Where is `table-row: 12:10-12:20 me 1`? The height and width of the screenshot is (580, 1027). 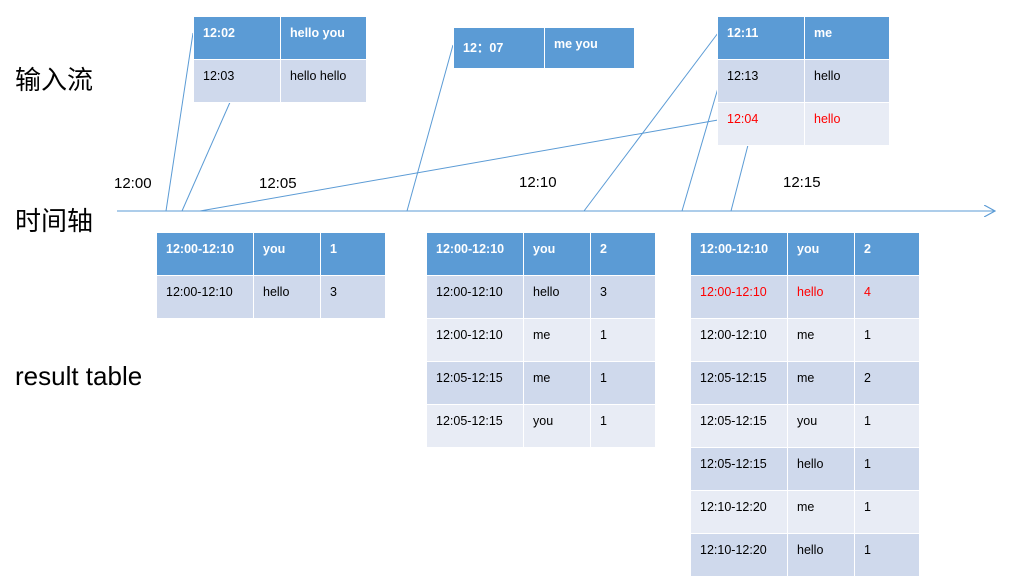 table-row: 12:10-12:20 me 1 is located at coordinates (805, 512).